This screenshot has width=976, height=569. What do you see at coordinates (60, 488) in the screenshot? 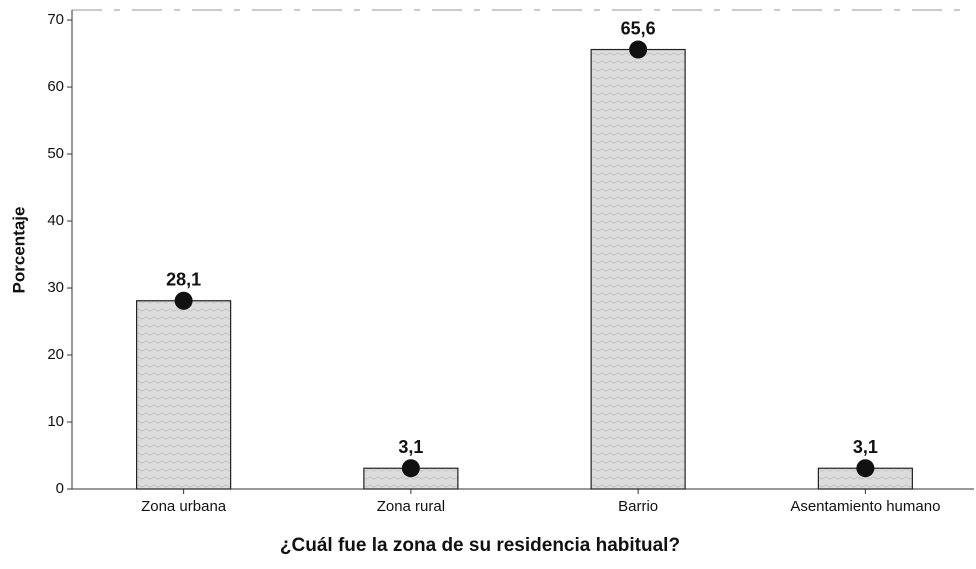
I see `y-tick-label: 0` at bounding box center [60, 488].